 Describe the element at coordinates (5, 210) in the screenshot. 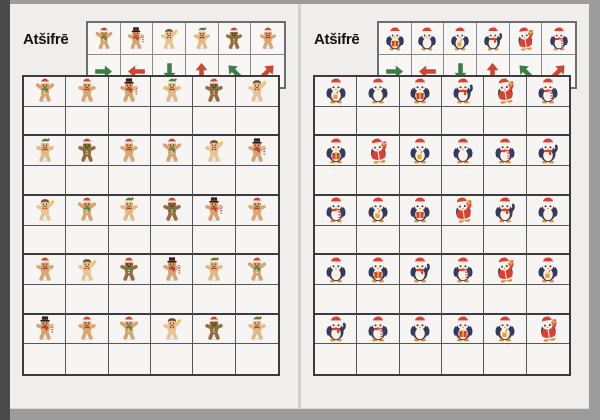

I see `viewer-left-edge` at that location.